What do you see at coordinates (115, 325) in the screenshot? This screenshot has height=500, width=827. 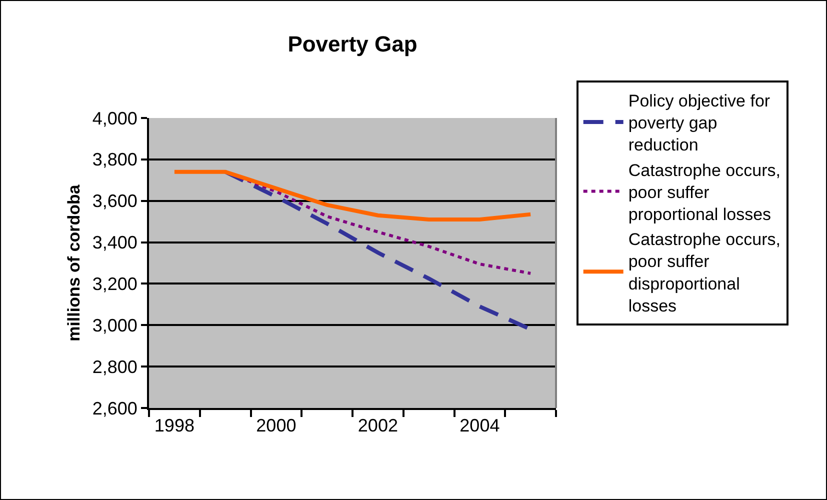 I see `y-tick-label: 3,000` at bounding box center [115, 325].